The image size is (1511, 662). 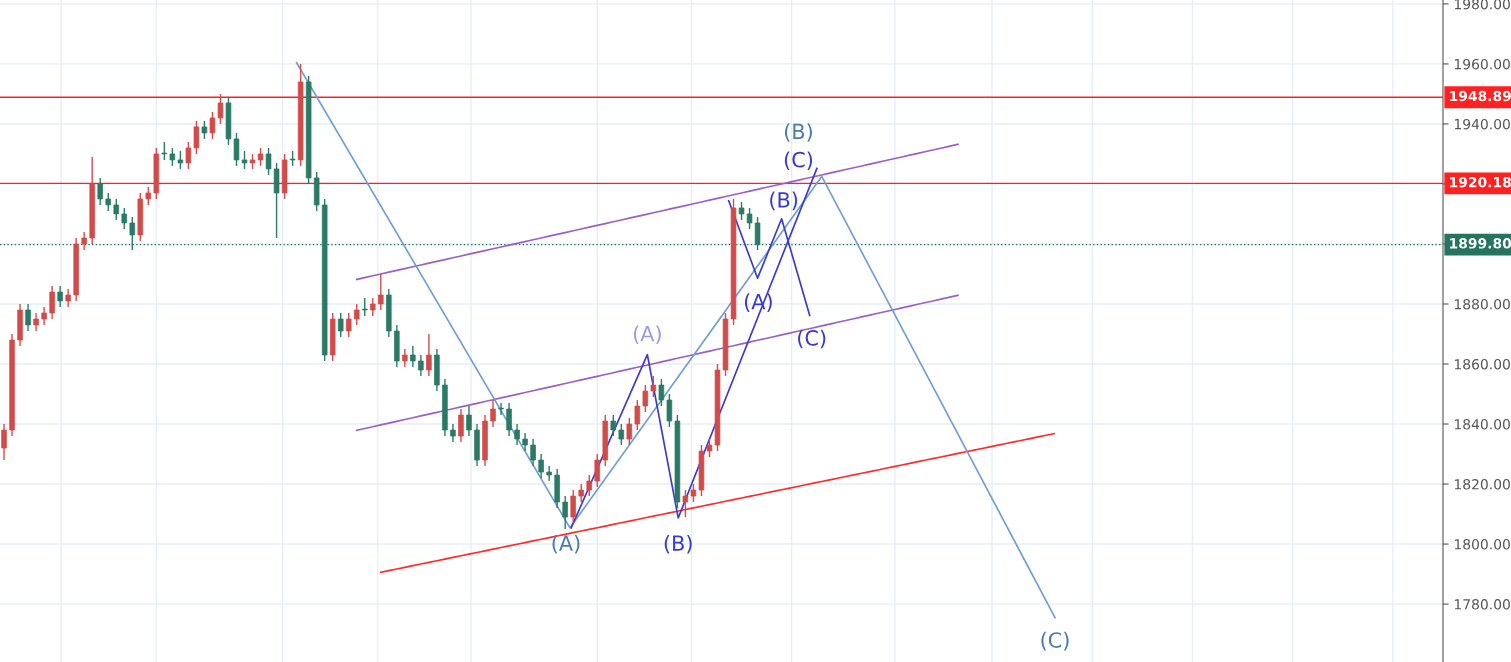 What do you see at coordinates (1482, 124) in the screenshot?
I see `y-tick-label: 1940.00` at bounding box center [1482, 124].